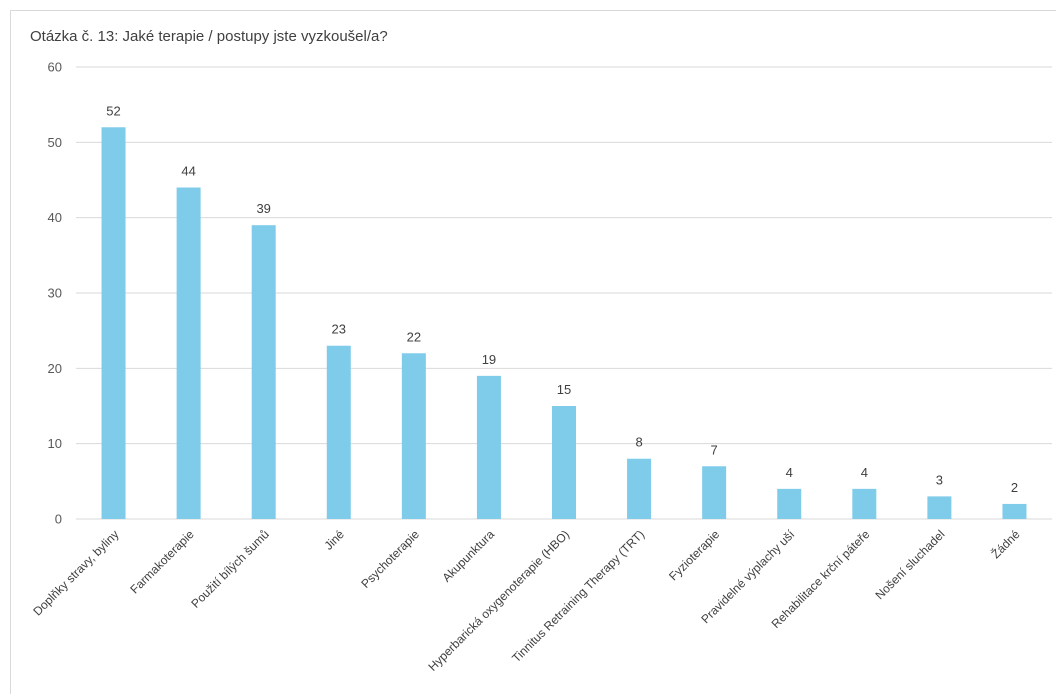 Image resolution: width=1057 pixels, height=695 pixels. What do you see at coordinates (939, 479) in the screenshot?
I see `data-label: 3` at bounding box center [939, 479].